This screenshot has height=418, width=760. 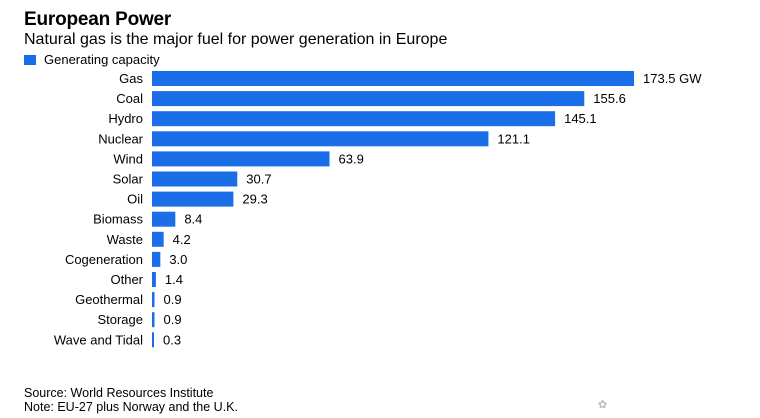 What do you see at coordinates (125, 118) in the screenshot?
I see `category-label: Hydro` at bounding box center [125, 118].